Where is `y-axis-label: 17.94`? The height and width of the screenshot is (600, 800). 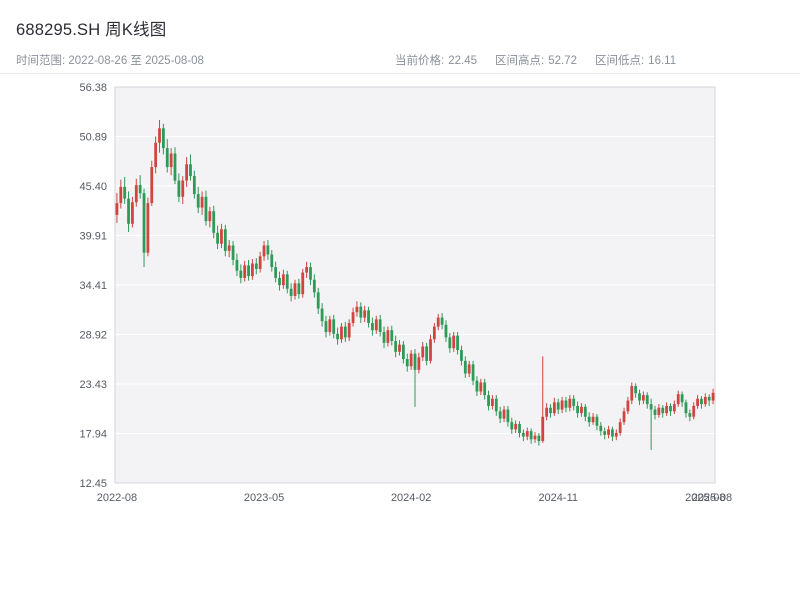 y-axis-label: 17.94 is located at coordinates (93, 435).